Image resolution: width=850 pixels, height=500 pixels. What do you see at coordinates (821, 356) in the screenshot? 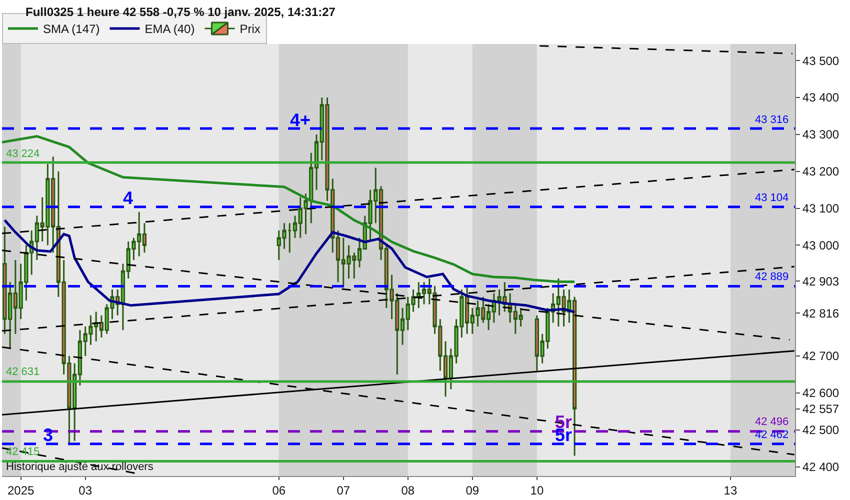
I see `y-tick-label: 42 700` at bounding box center [821, 356].